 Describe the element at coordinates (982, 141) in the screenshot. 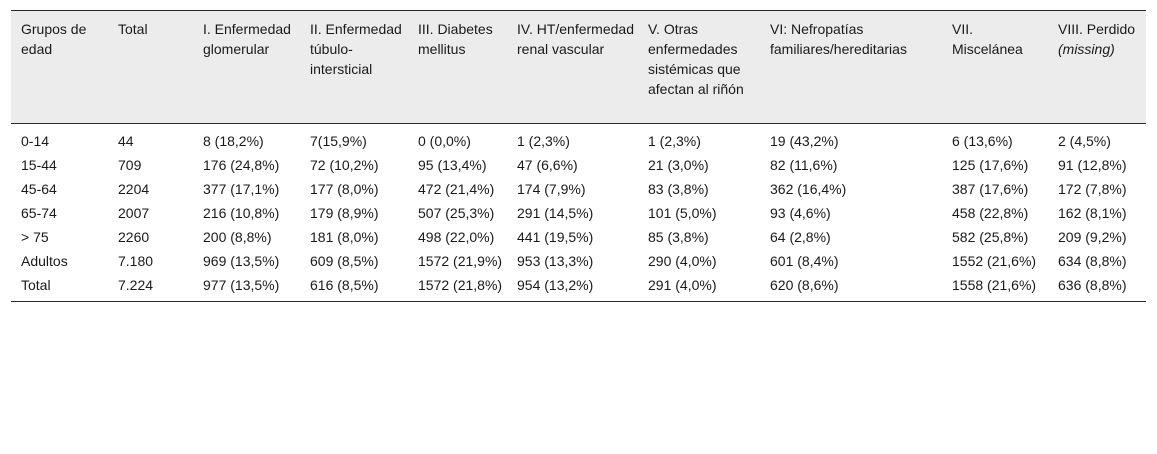

I see `cell-miscellaneous: 6 (13,6%)` at that location.